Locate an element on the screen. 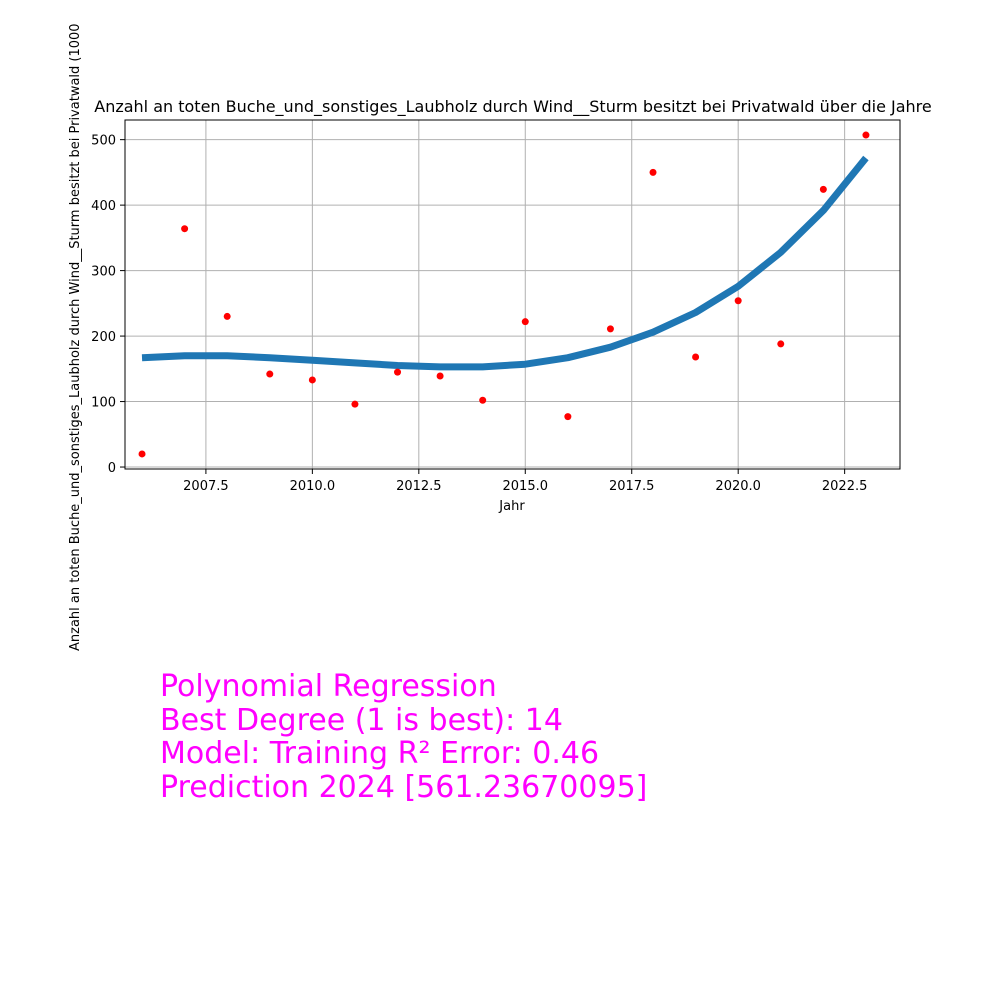  x-tick-label: 2012.5 is located at coordinates (419, 486).